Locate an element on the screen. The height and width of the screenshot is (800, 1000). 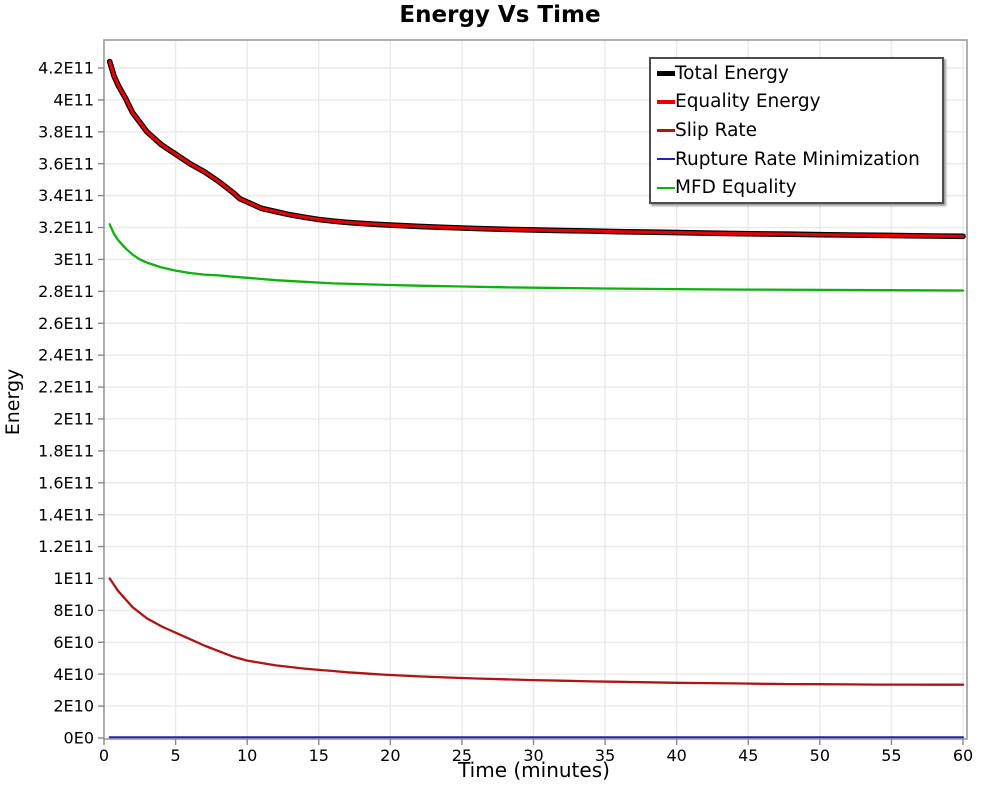
y-tick-label: 0E0 is located at coordinates (79, 738).